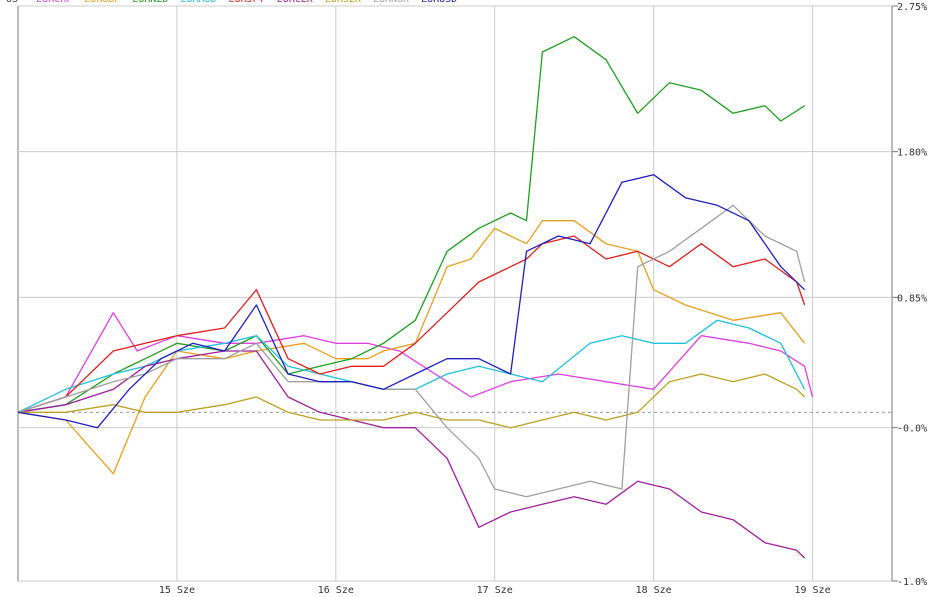 The height and width of the screenshot is (597, 948). Describe the element at coordinates (654, 589) in the screenshot. I see `x-tick-label: 18 Sze` at that location.